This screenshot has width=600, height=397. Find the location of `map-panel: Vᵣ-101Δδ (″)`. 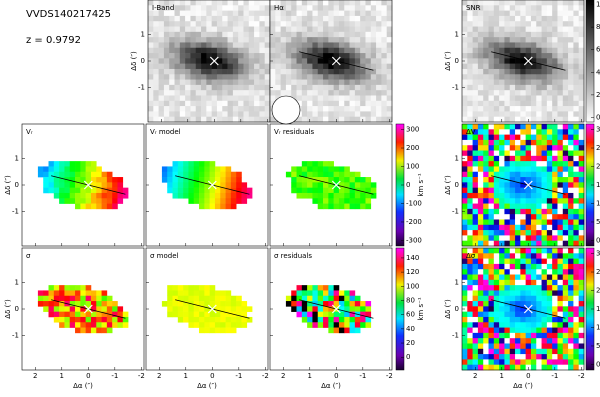

map-panel: Vᵣ-101Δδ (″) is located at coordinates (74, 185).